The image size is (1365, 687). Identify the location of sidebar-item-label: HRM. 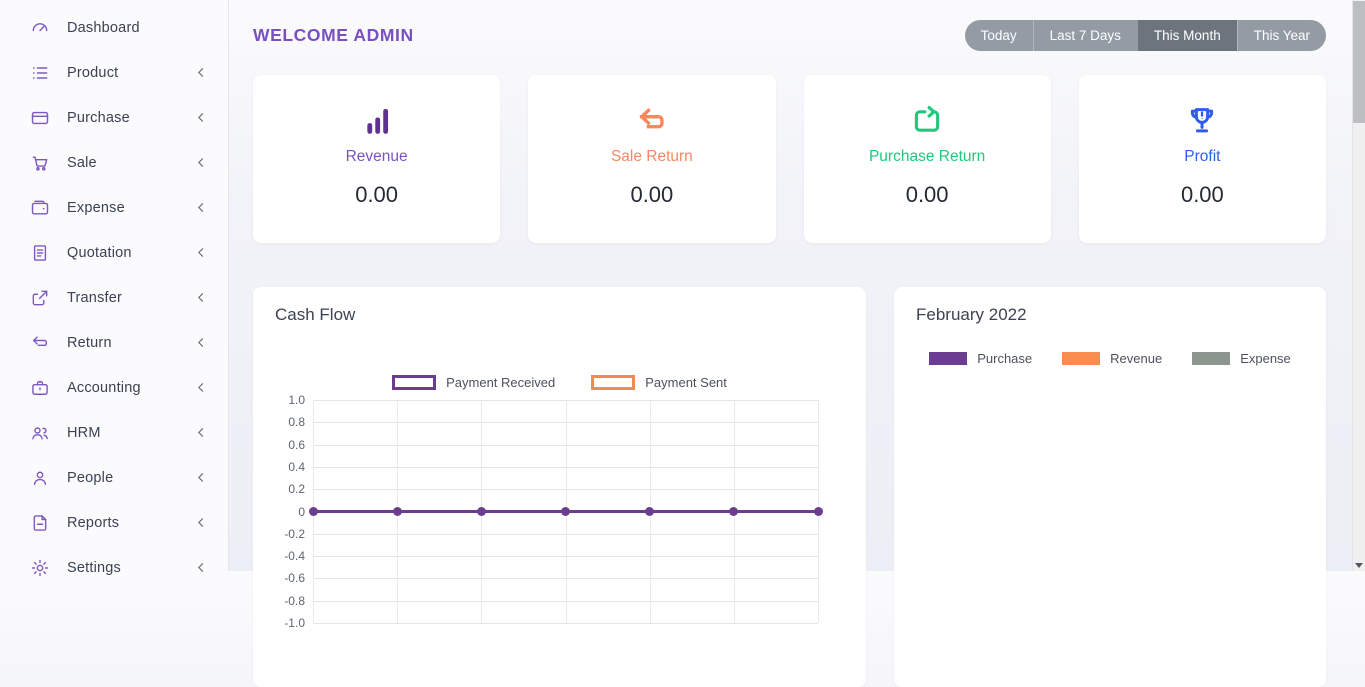
(84, 432).